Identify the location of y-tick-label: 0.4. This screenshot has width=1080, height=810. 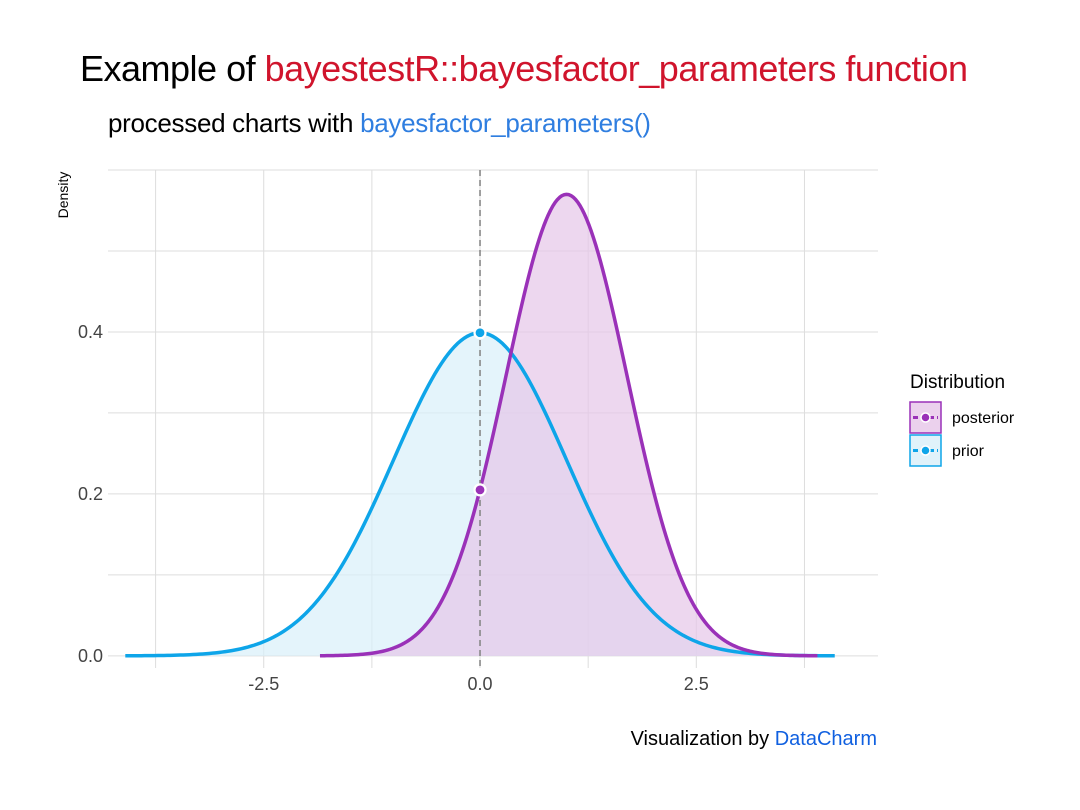
(90, 332).